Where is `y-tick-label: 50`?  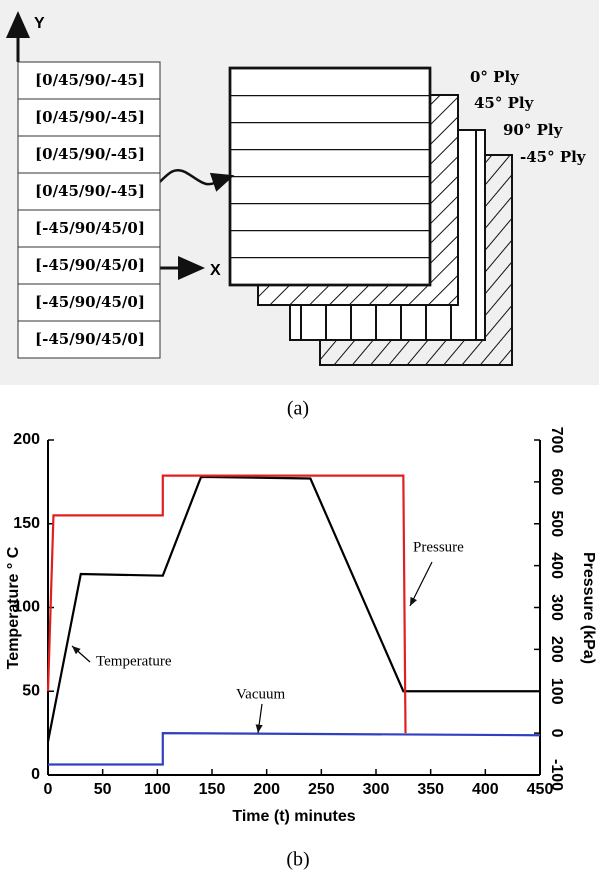 y-tick-label: 50 is located at coordinates (31, 690).